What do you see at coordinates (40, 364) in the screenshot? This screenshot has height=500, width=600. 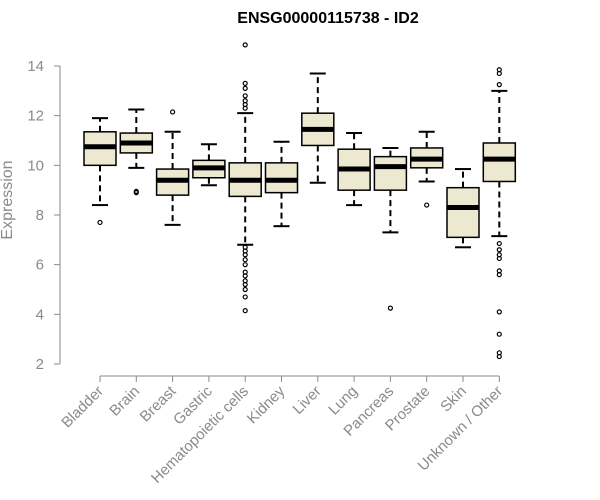 I see `y-tick-label: 2` at bounding box center [40, 364].